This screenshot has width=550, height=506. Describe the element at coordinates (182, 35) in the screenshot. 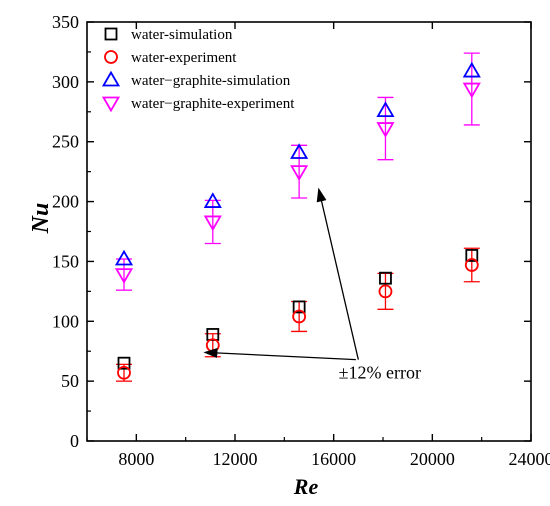

I see `legend-label: water-simulation` at that location.